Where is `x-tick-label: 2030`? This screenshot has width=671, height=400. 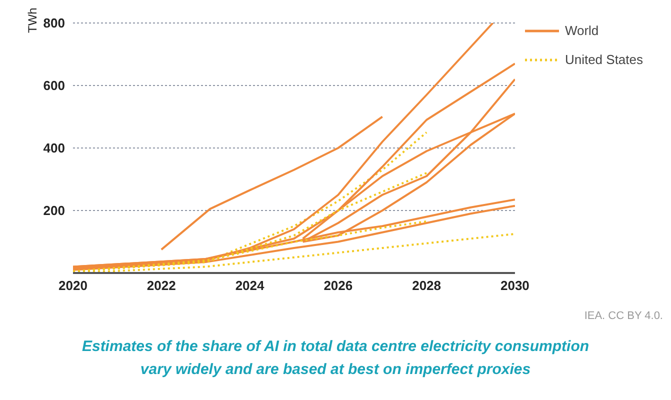 x-tick-label: 2030 is located at coordinates (515, 286).